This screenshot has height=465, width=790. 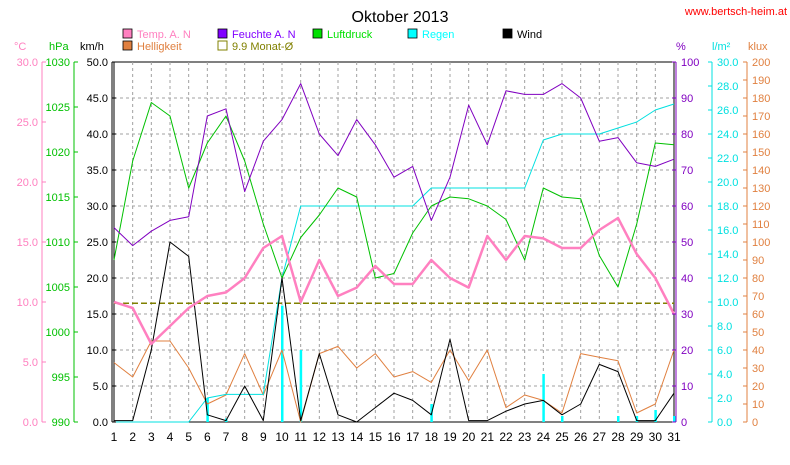 What do you see at coordinates (761, 117) in the screenshot?
I see `light-axis-tick-label: 170` at bounding box center [761, 117].